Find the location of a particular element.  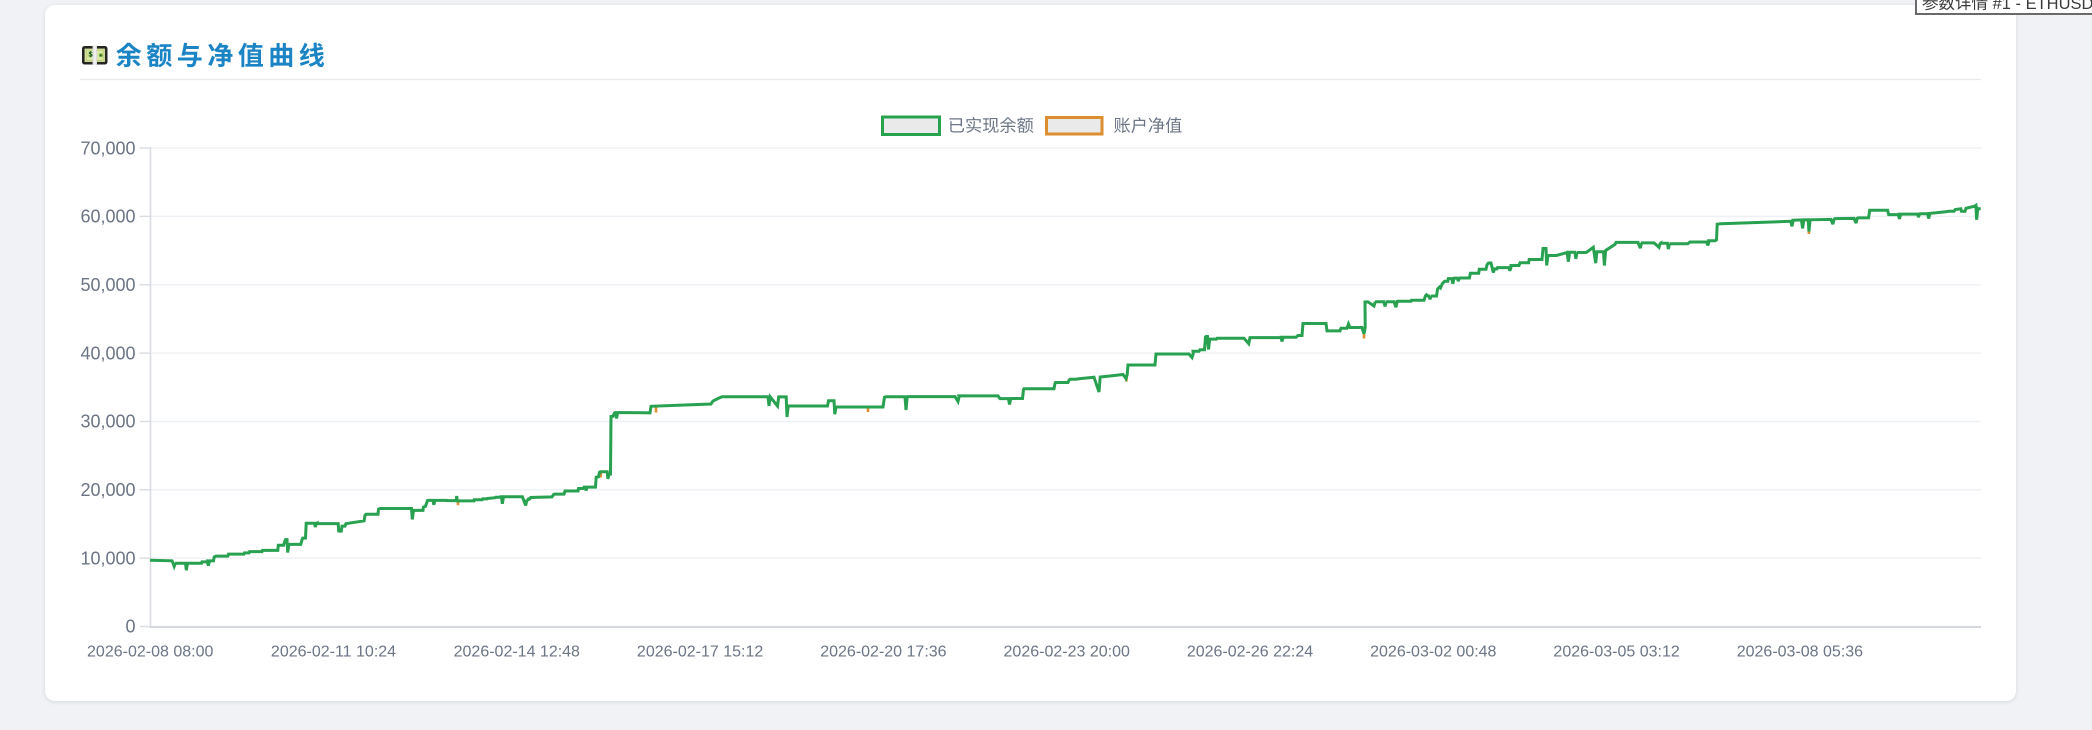

svg-text: 2026-03-05 03:12 is located at coordinates (1616, 652).